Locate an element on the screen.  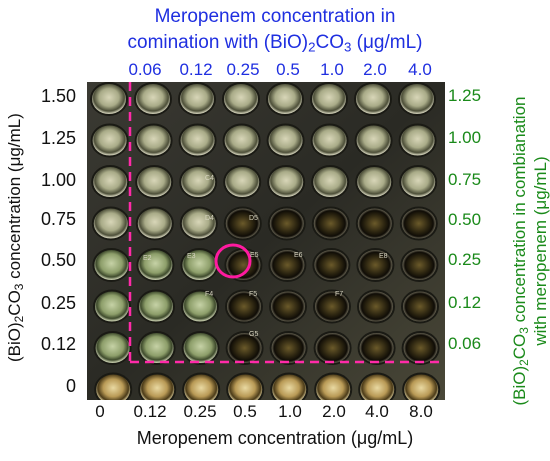
right-tick: 0.25 is located at coordinates (465, 259).